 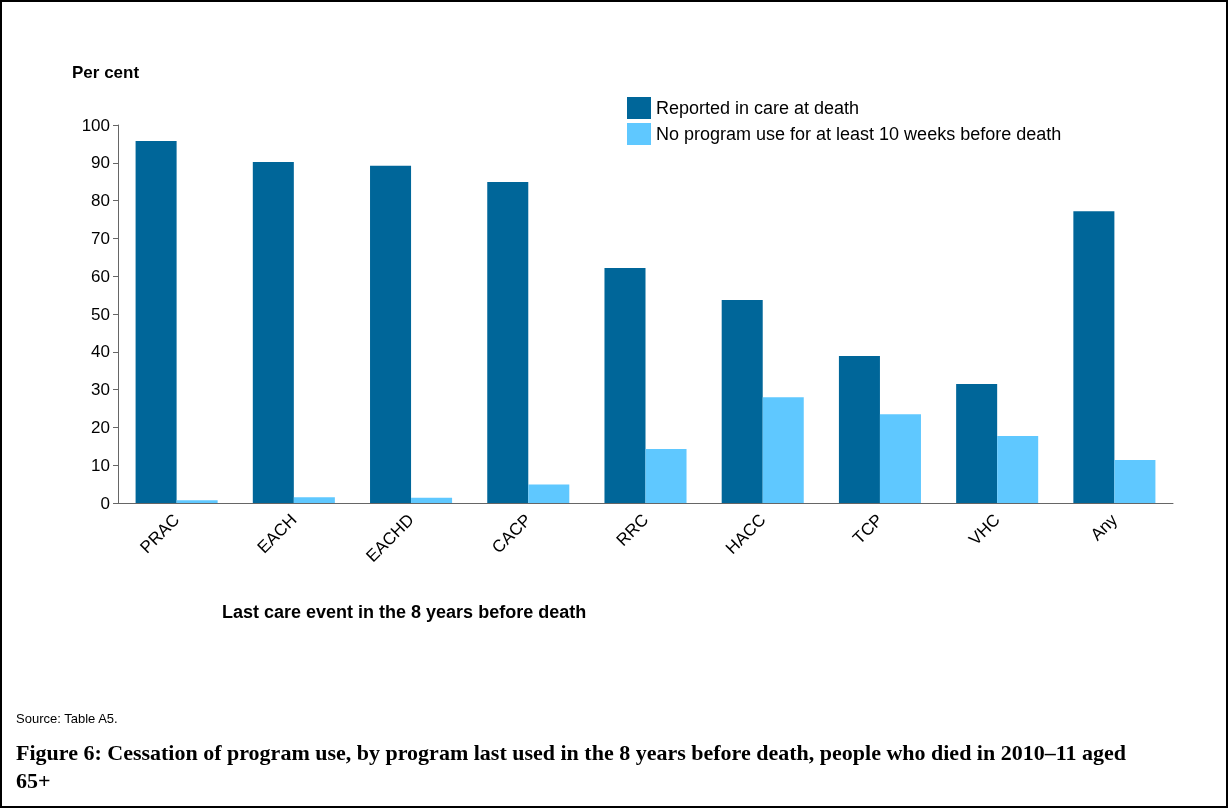 I want to click on y-tick-label: 0, so click(x=105, y=503).